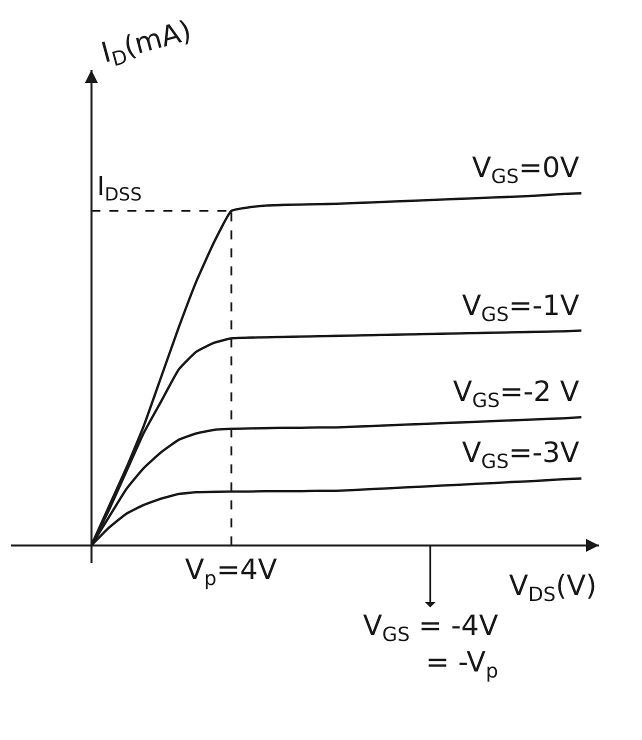  Describe the element at coordinates (516, 393) in the screenshot. I see `series-label: V$_{GS}$=-2 V` at that location.